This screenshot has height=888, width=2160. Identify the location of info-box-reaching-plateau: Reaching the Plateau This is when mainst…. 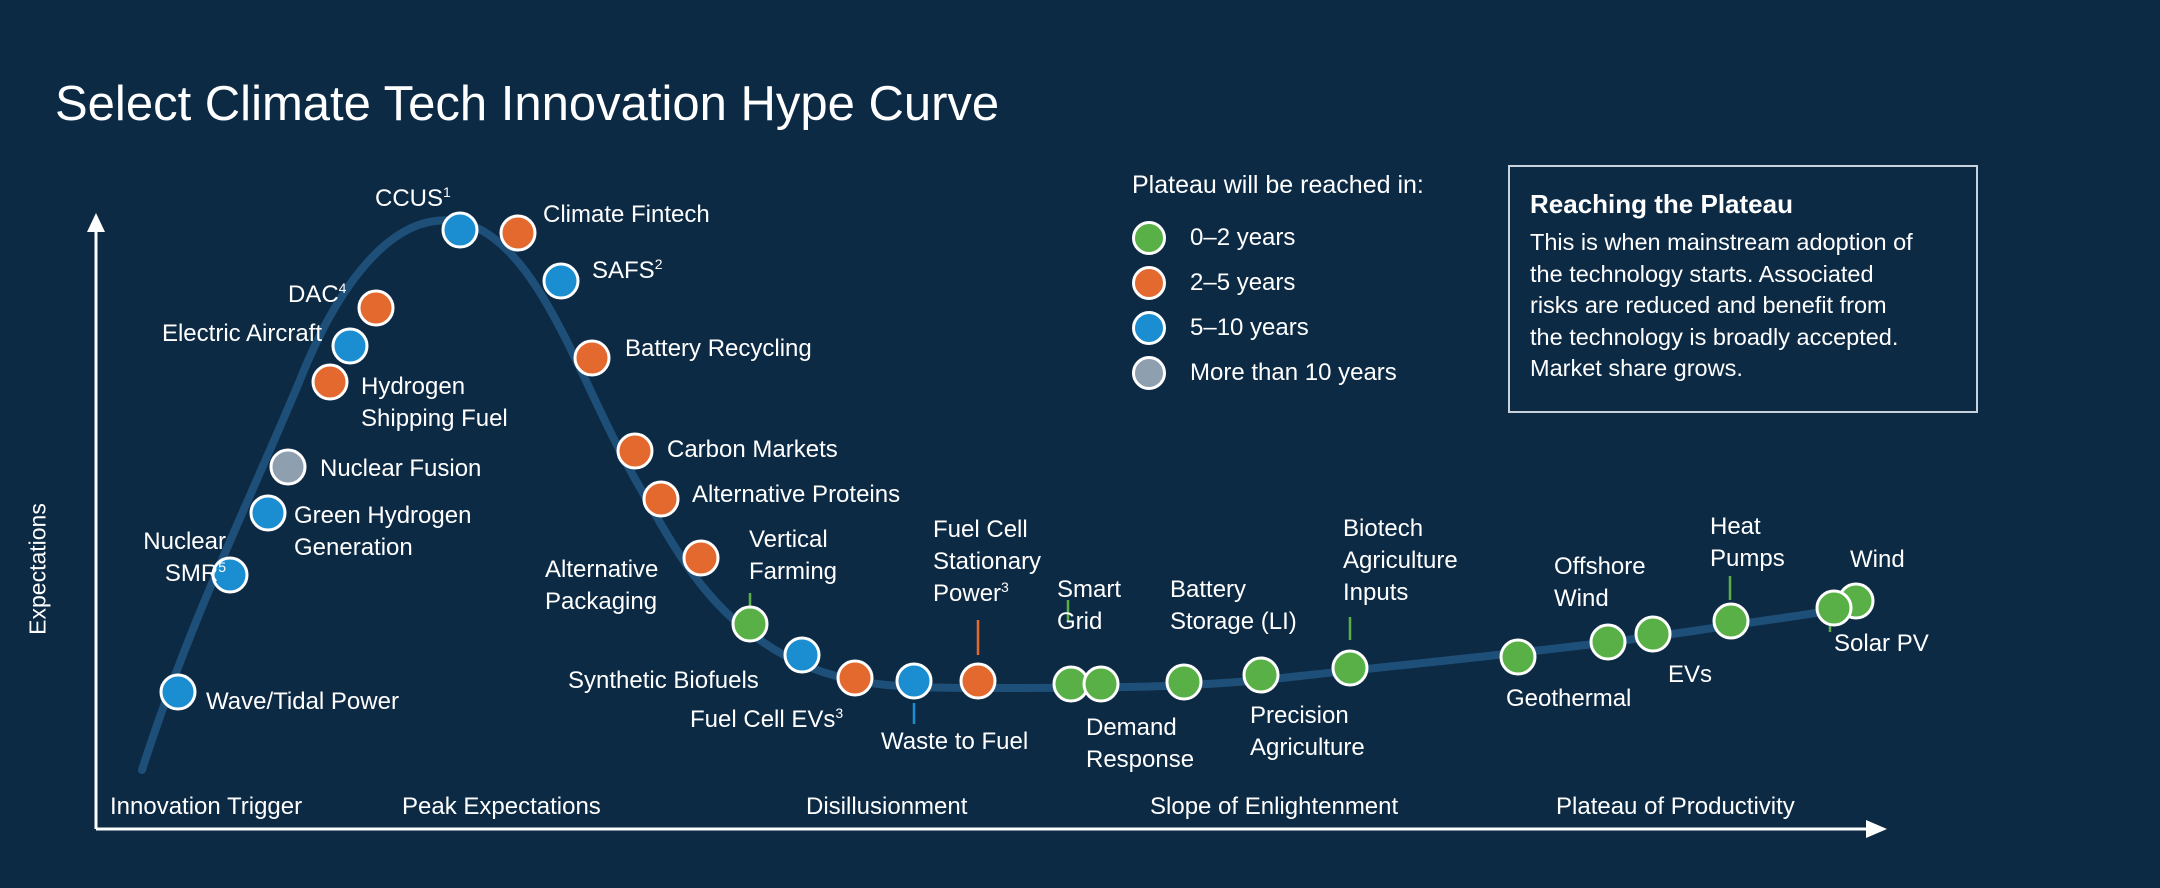
(1743, 289).